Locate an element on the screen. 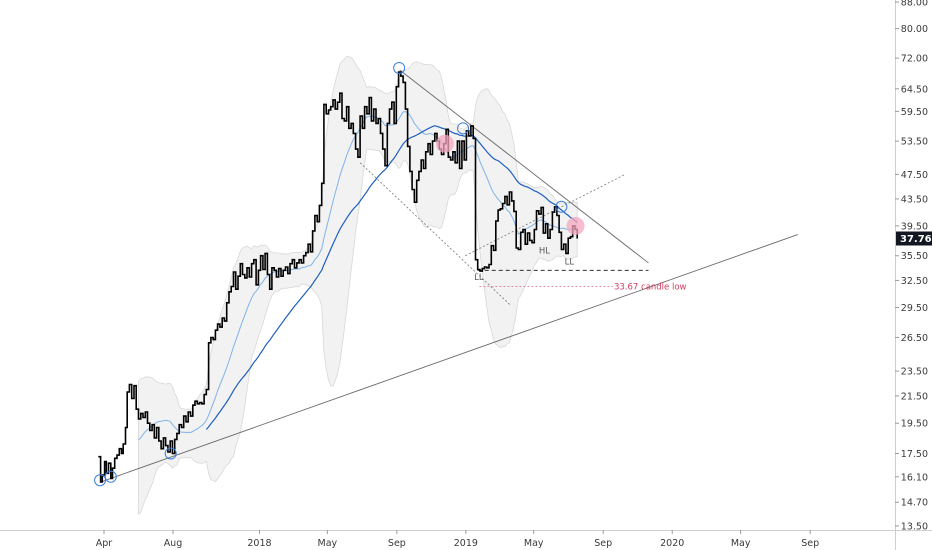  y-tick-label: 19.50 is located at coordinates (914, 424).